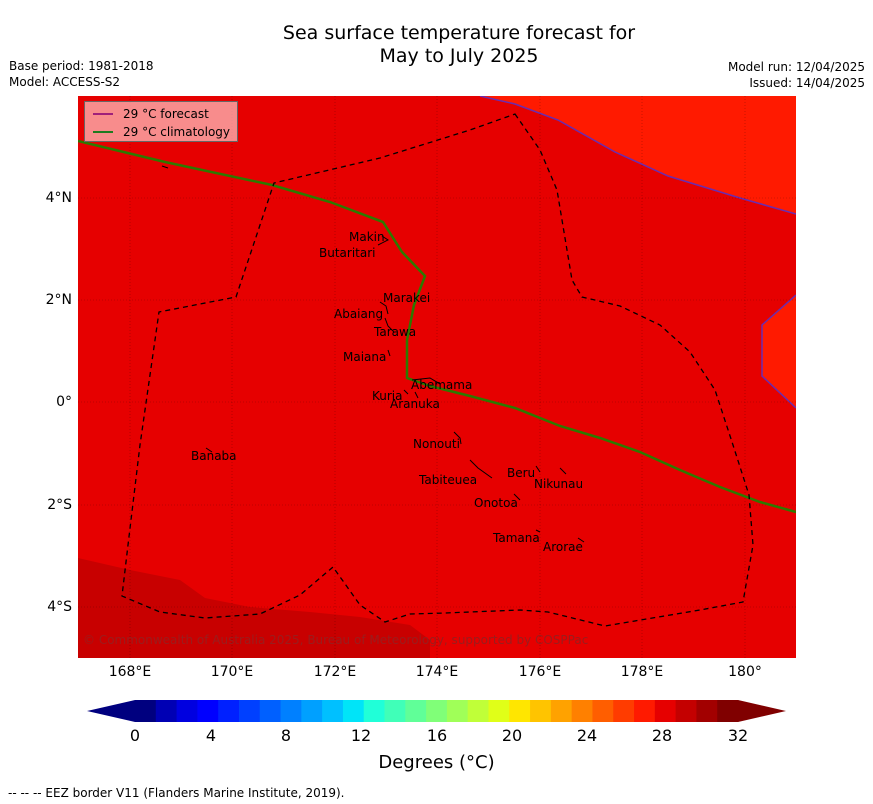 The height and width of the screenshot is (804, 873). Describe the element at coordinates (135, 735) in the screenshot. I see `colorbar-tick-0: 0` at that location.